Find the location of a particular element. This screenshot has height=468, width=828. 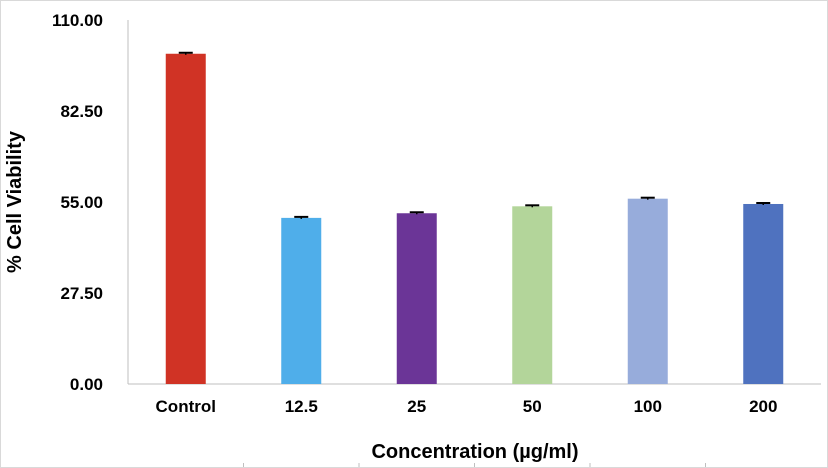

y-tick-label: 0.00 is located at coordinates (86, 384).